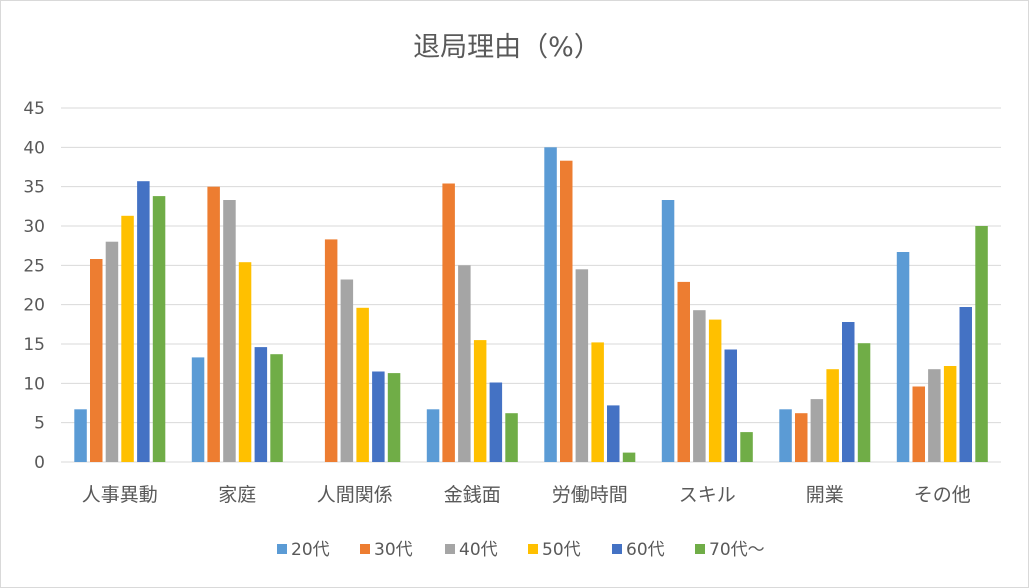 The width and height of the screenshot is (1029, 588). Describe the element at coordinates (34, 266) in the screenshot. I see `y-tick-label: 25` at that location.